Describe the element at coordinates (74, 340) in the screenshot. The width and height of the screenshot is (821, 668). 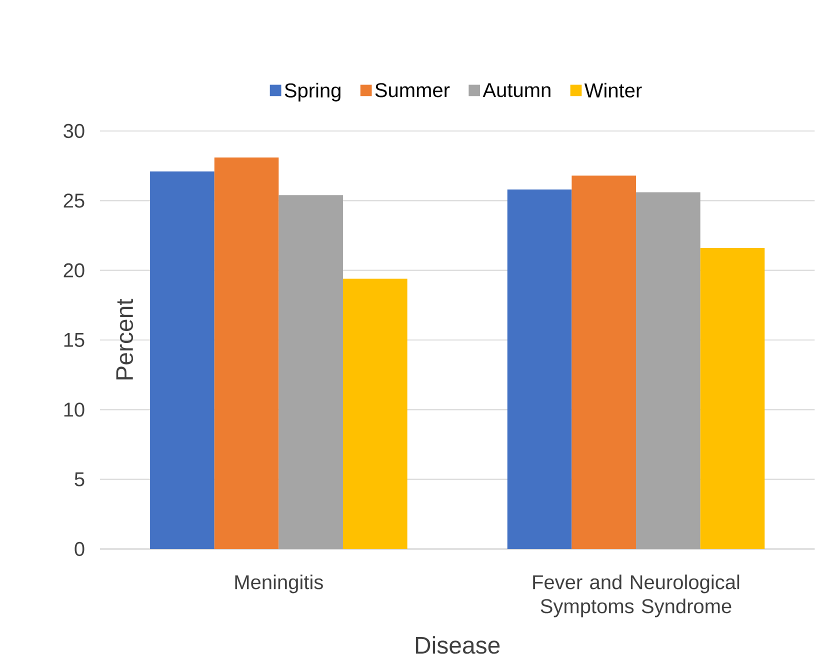
I see `y-tick-label: 15` at that location.